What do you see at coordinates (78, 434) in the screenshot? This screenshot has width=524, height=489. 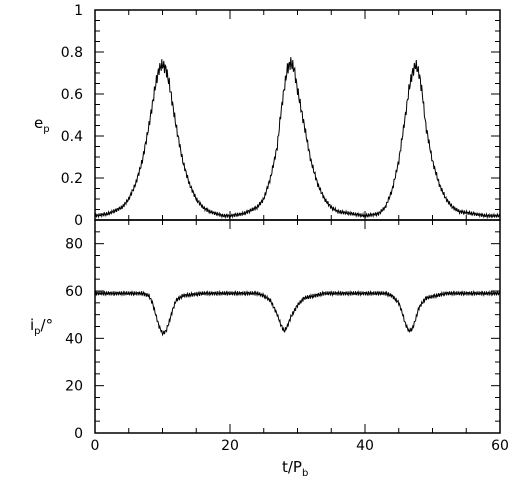 I see `bottom-y-tick-label: 0` at bounding box center [78, 434].